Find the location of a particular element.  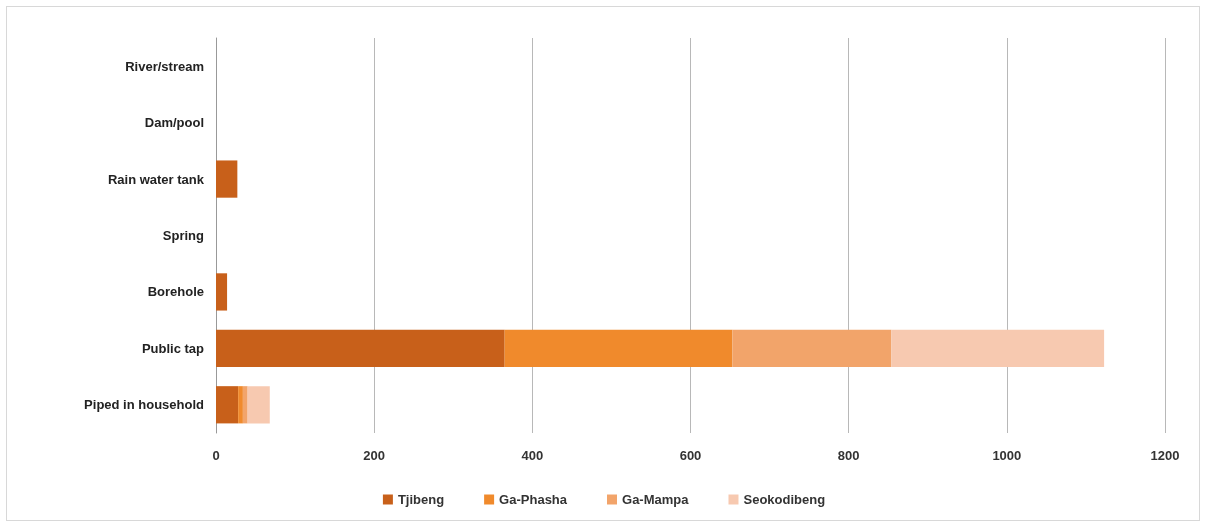

legend-label: Ga-Mampa is located at coordinates (656, 499).